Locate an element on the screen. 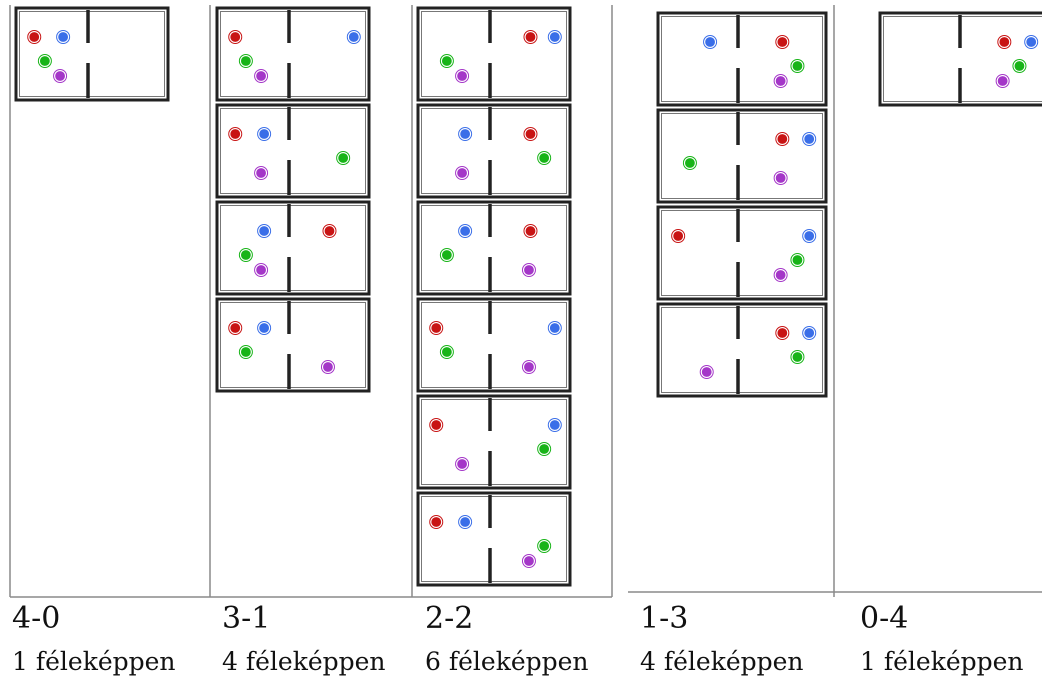 This screenshot has height=684, width=1042. column-label-4-0: 4-0 is located at coordinates (36, 618).